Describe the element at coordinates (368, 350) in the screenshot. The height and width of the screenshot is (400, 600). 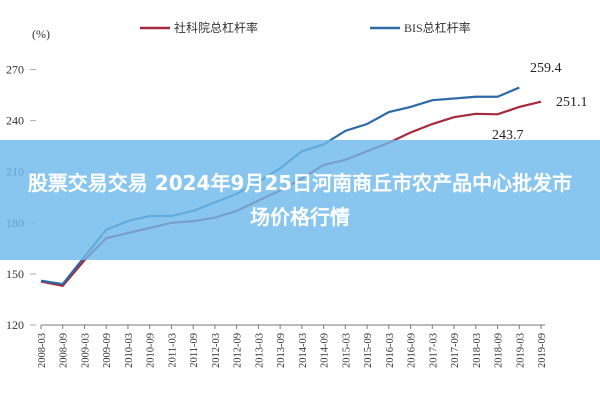
I see `x-tick-label: 2015-09` at that location.